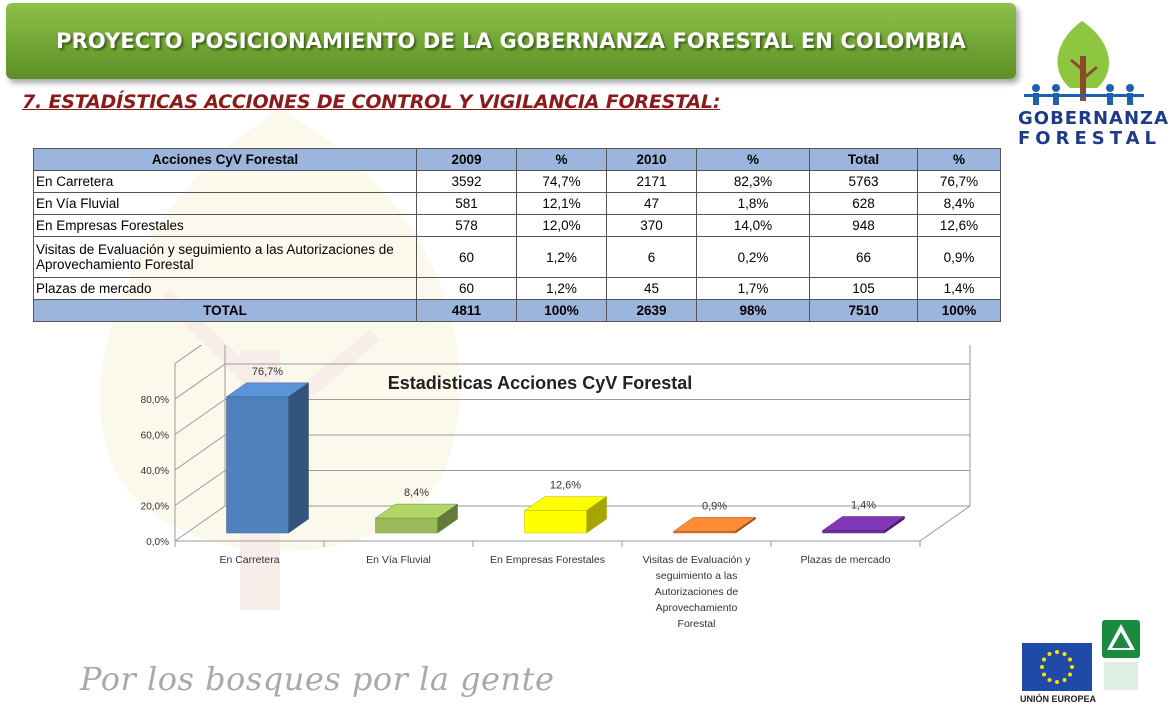  Describe the element at coordinates (466, 181) in the screenshot. I see `table-cell: 3592` at that location.